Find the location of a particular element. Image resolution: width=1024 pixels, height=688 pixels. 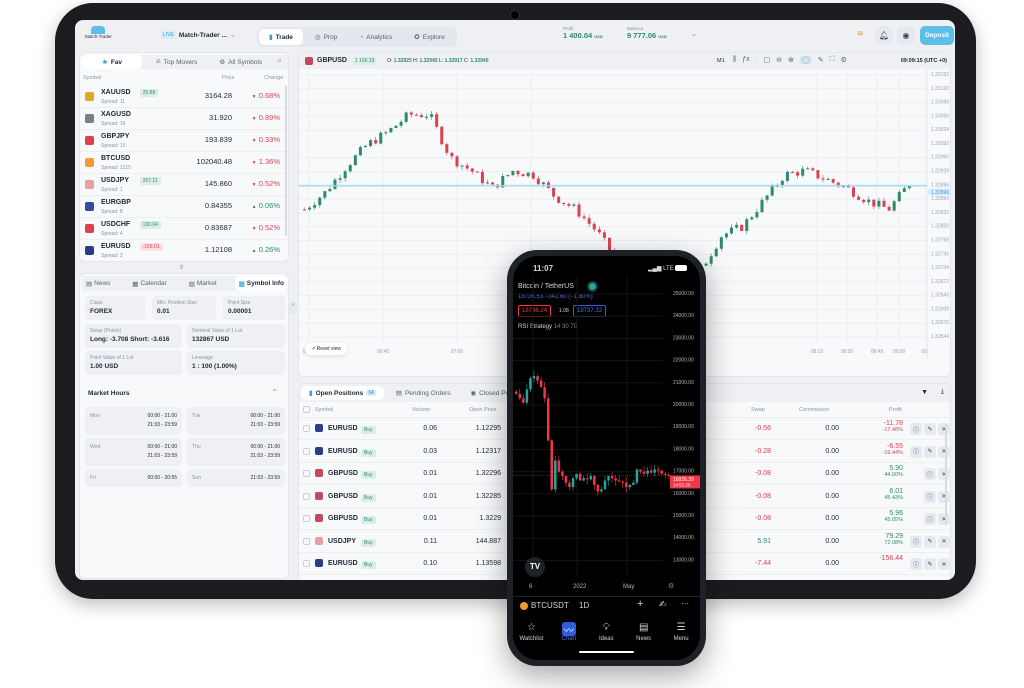

more-icon: ··· is located at coordinates (685, 603).